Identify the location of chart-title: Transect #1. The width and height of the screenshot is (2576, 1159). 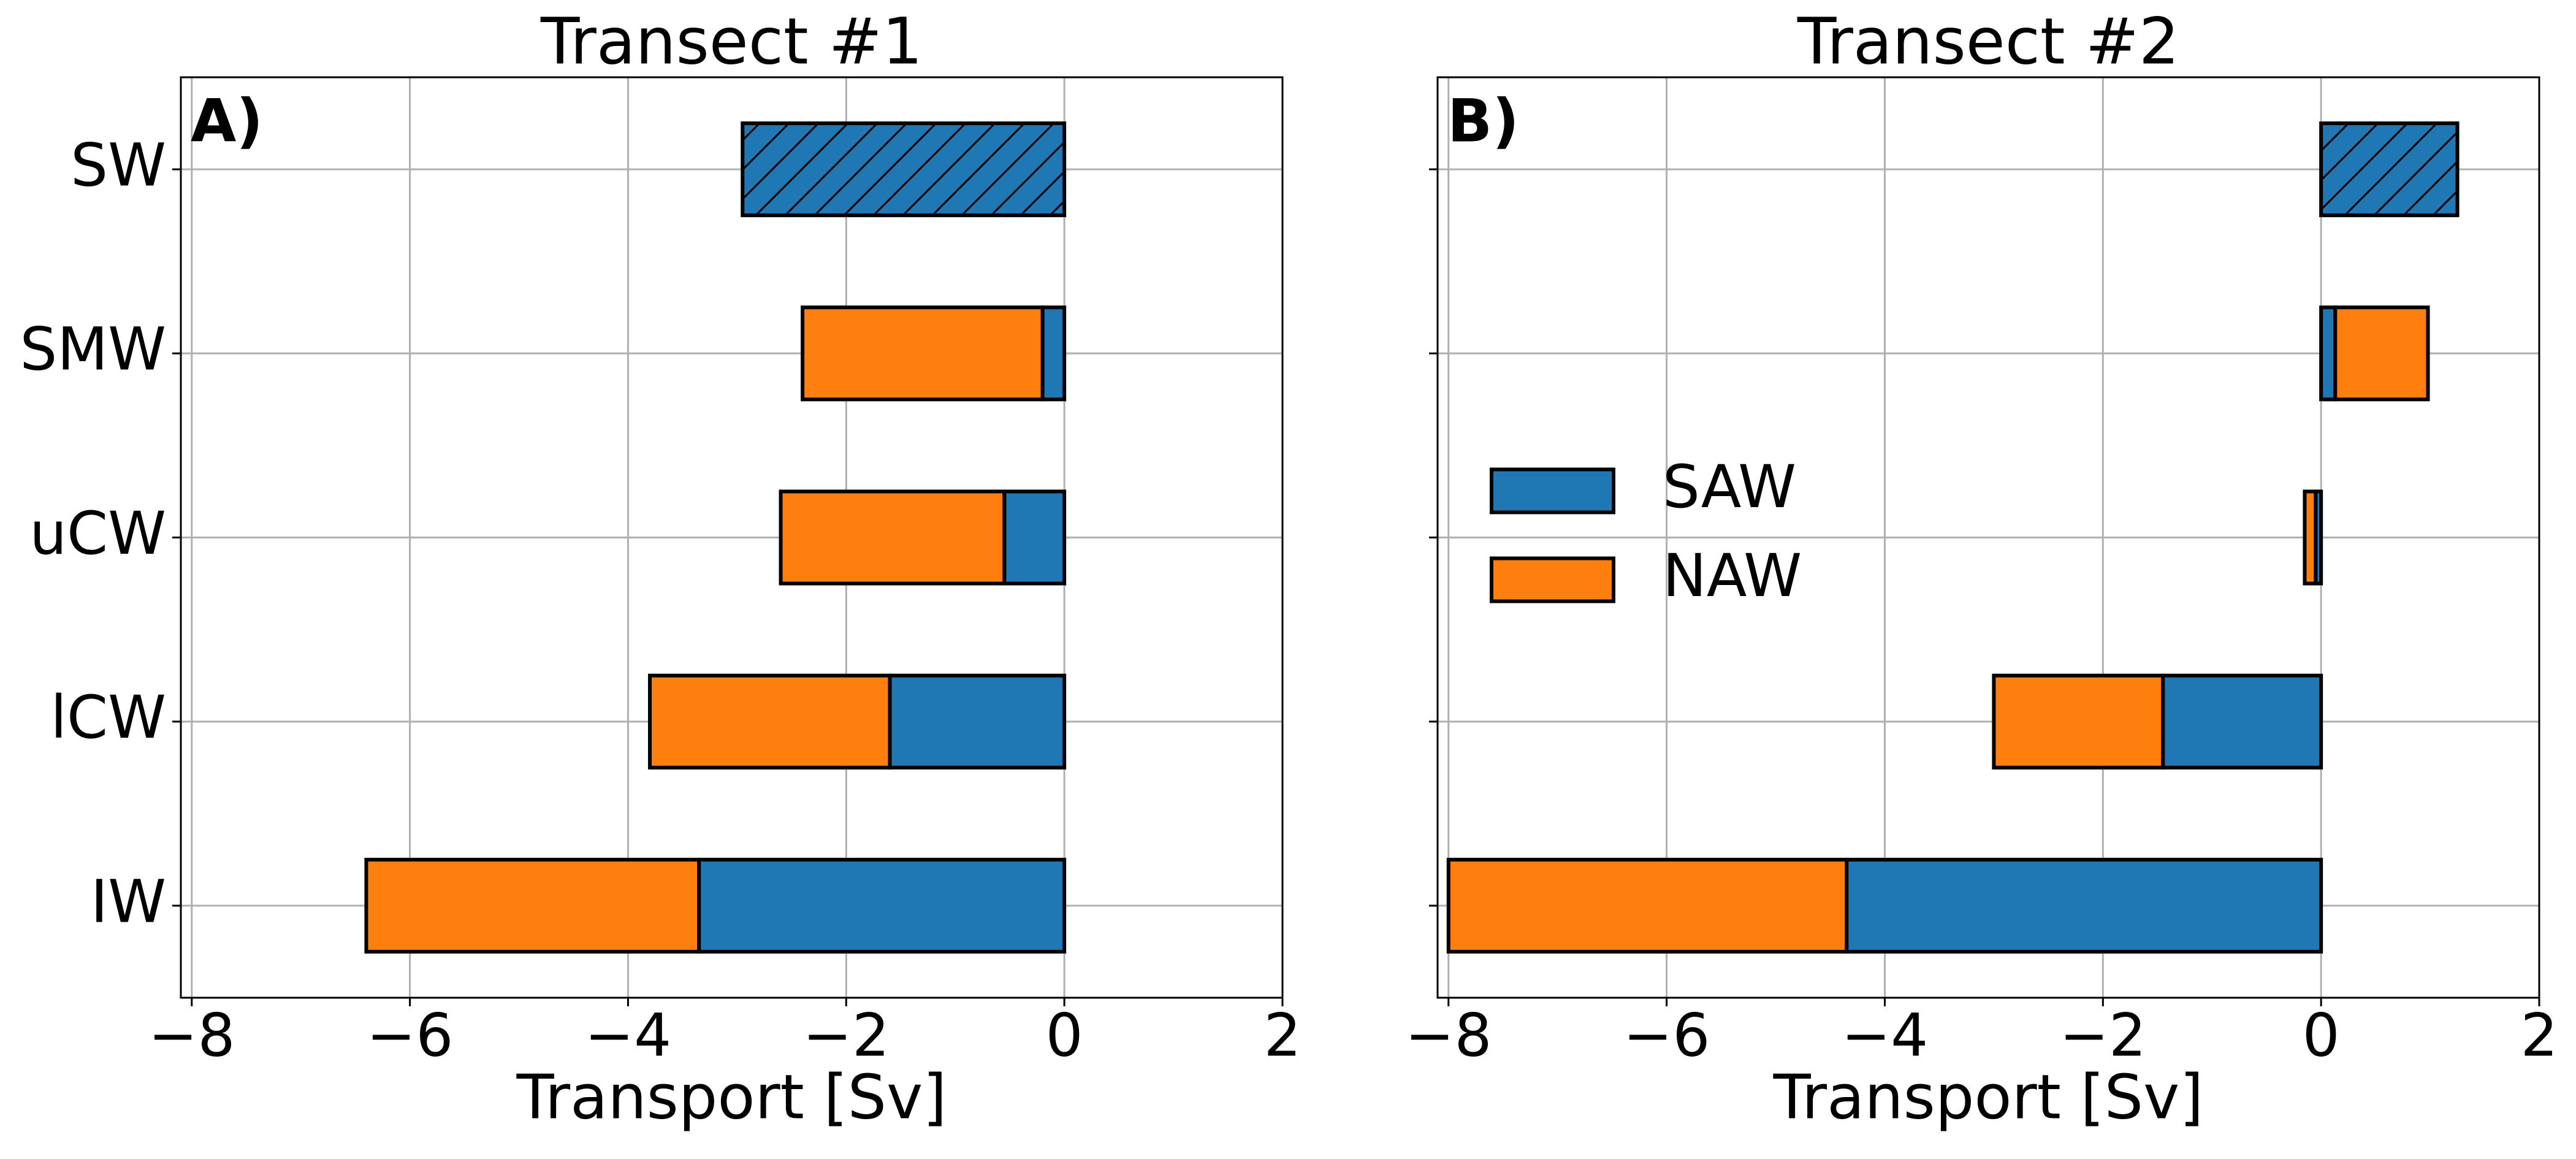
(731, 41).